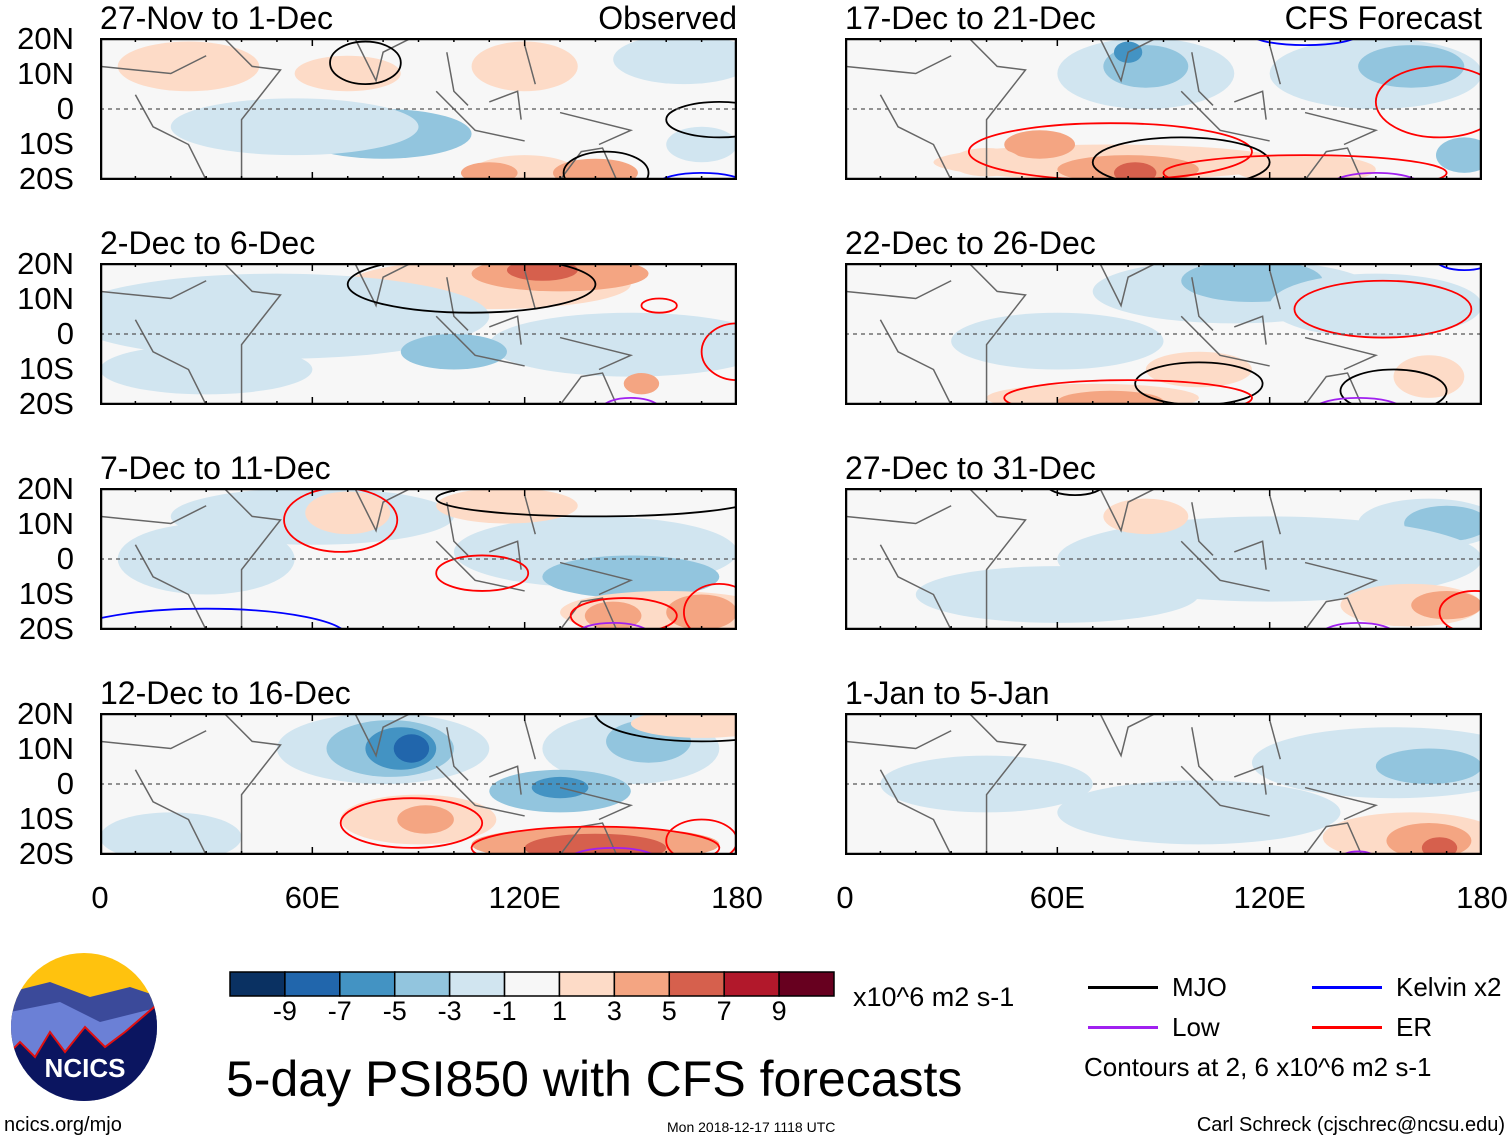  What do you see at coordinates (594, 1079) in the screenshot?
I see `figure-title: 5-day PSI850 with CFS forecasts` at bounding box center [594, 1079].